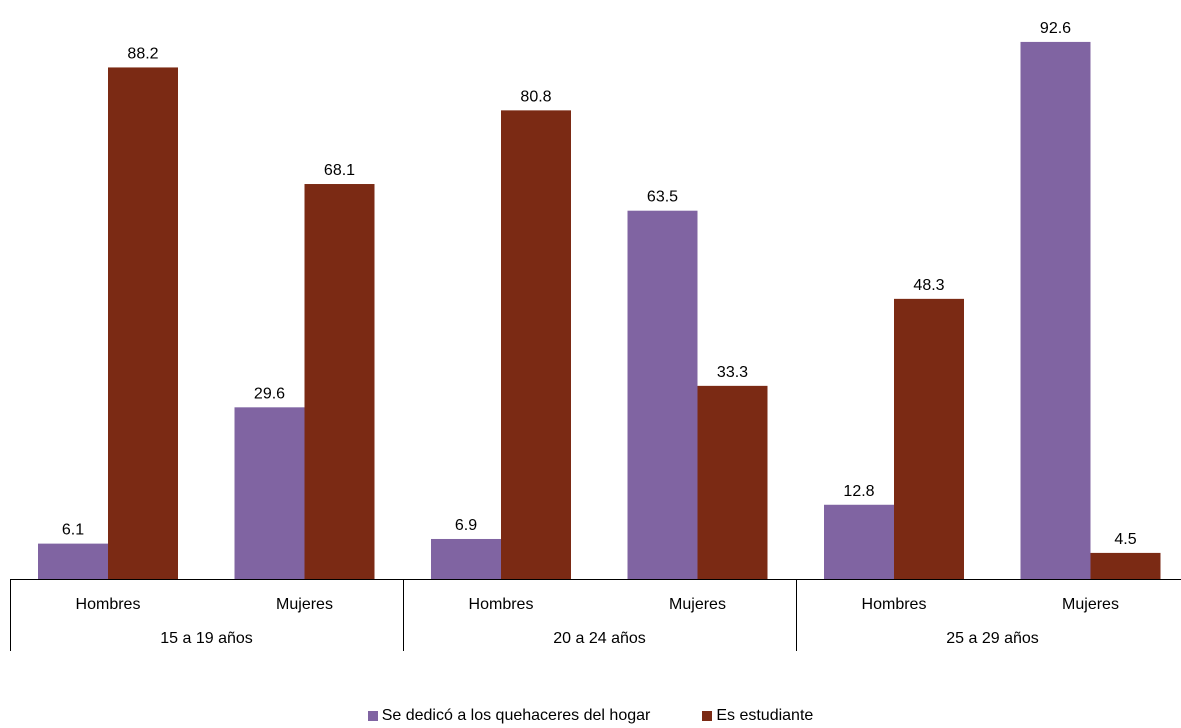 Image resolution: width=1181 pixels, height=728 pixels. I want to click on value-label-estudiante-2: 80.8, so click(535, 96).